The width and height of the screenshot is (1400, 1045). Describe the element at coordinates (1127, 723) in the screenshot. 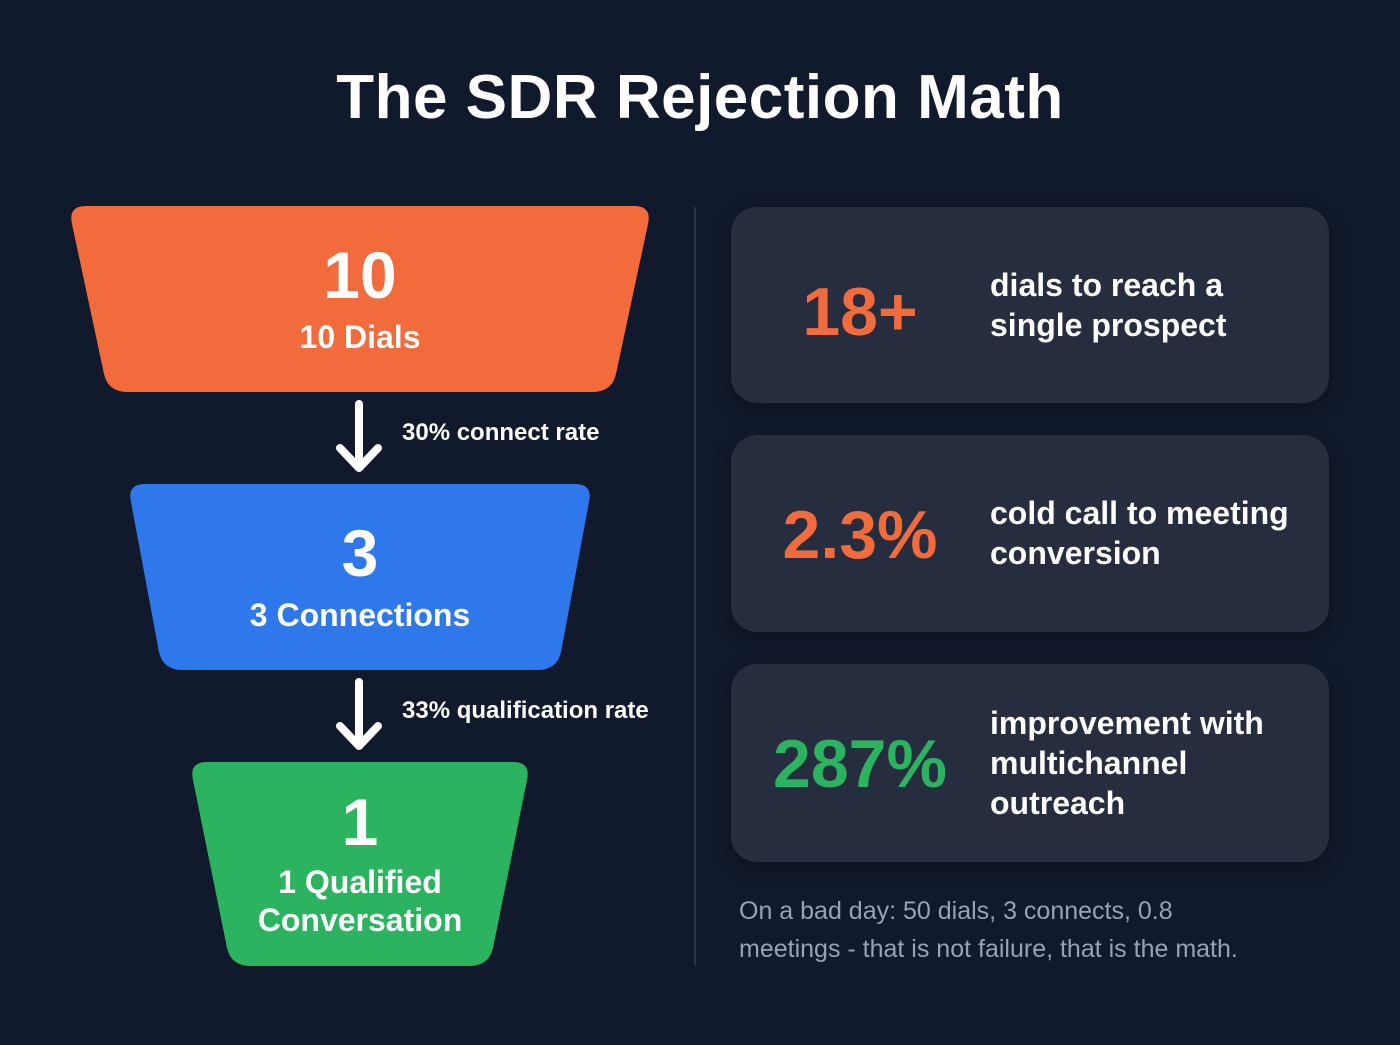

I see `stat-description-line: improvement with` at that location.